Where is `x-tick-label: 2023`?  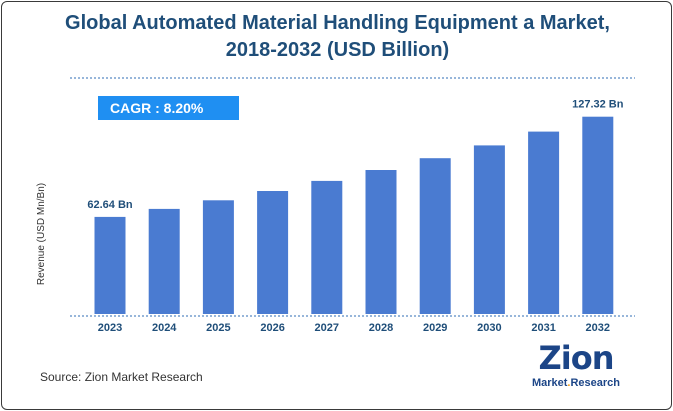 x-tick-label: 2023 is located at coordinates (110, 328).